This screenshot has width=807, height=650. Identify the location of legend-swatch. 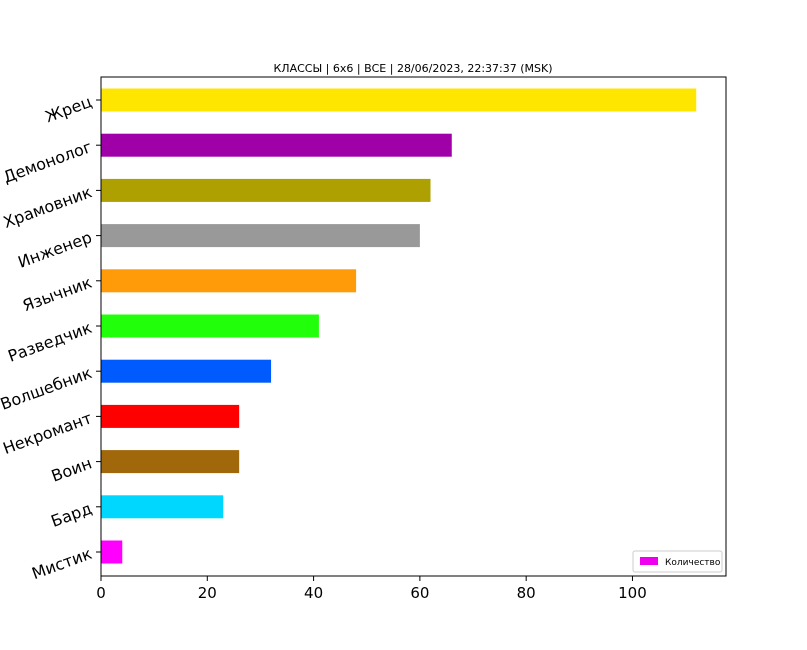
(649, 561).